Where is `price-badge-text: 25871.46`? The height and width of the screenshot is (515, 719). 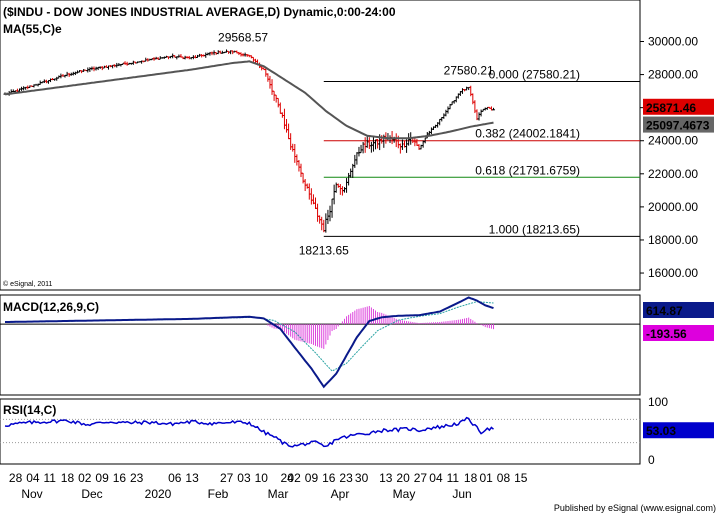 price-badge-text: 25871.46 is located at coordinates (671, 108).